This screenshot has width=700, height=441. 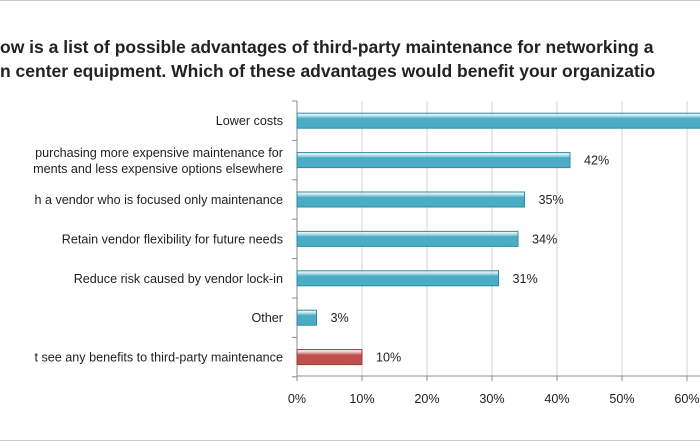 I want to click on x-tick-label-2: 20%, so click(x=426, y=399).